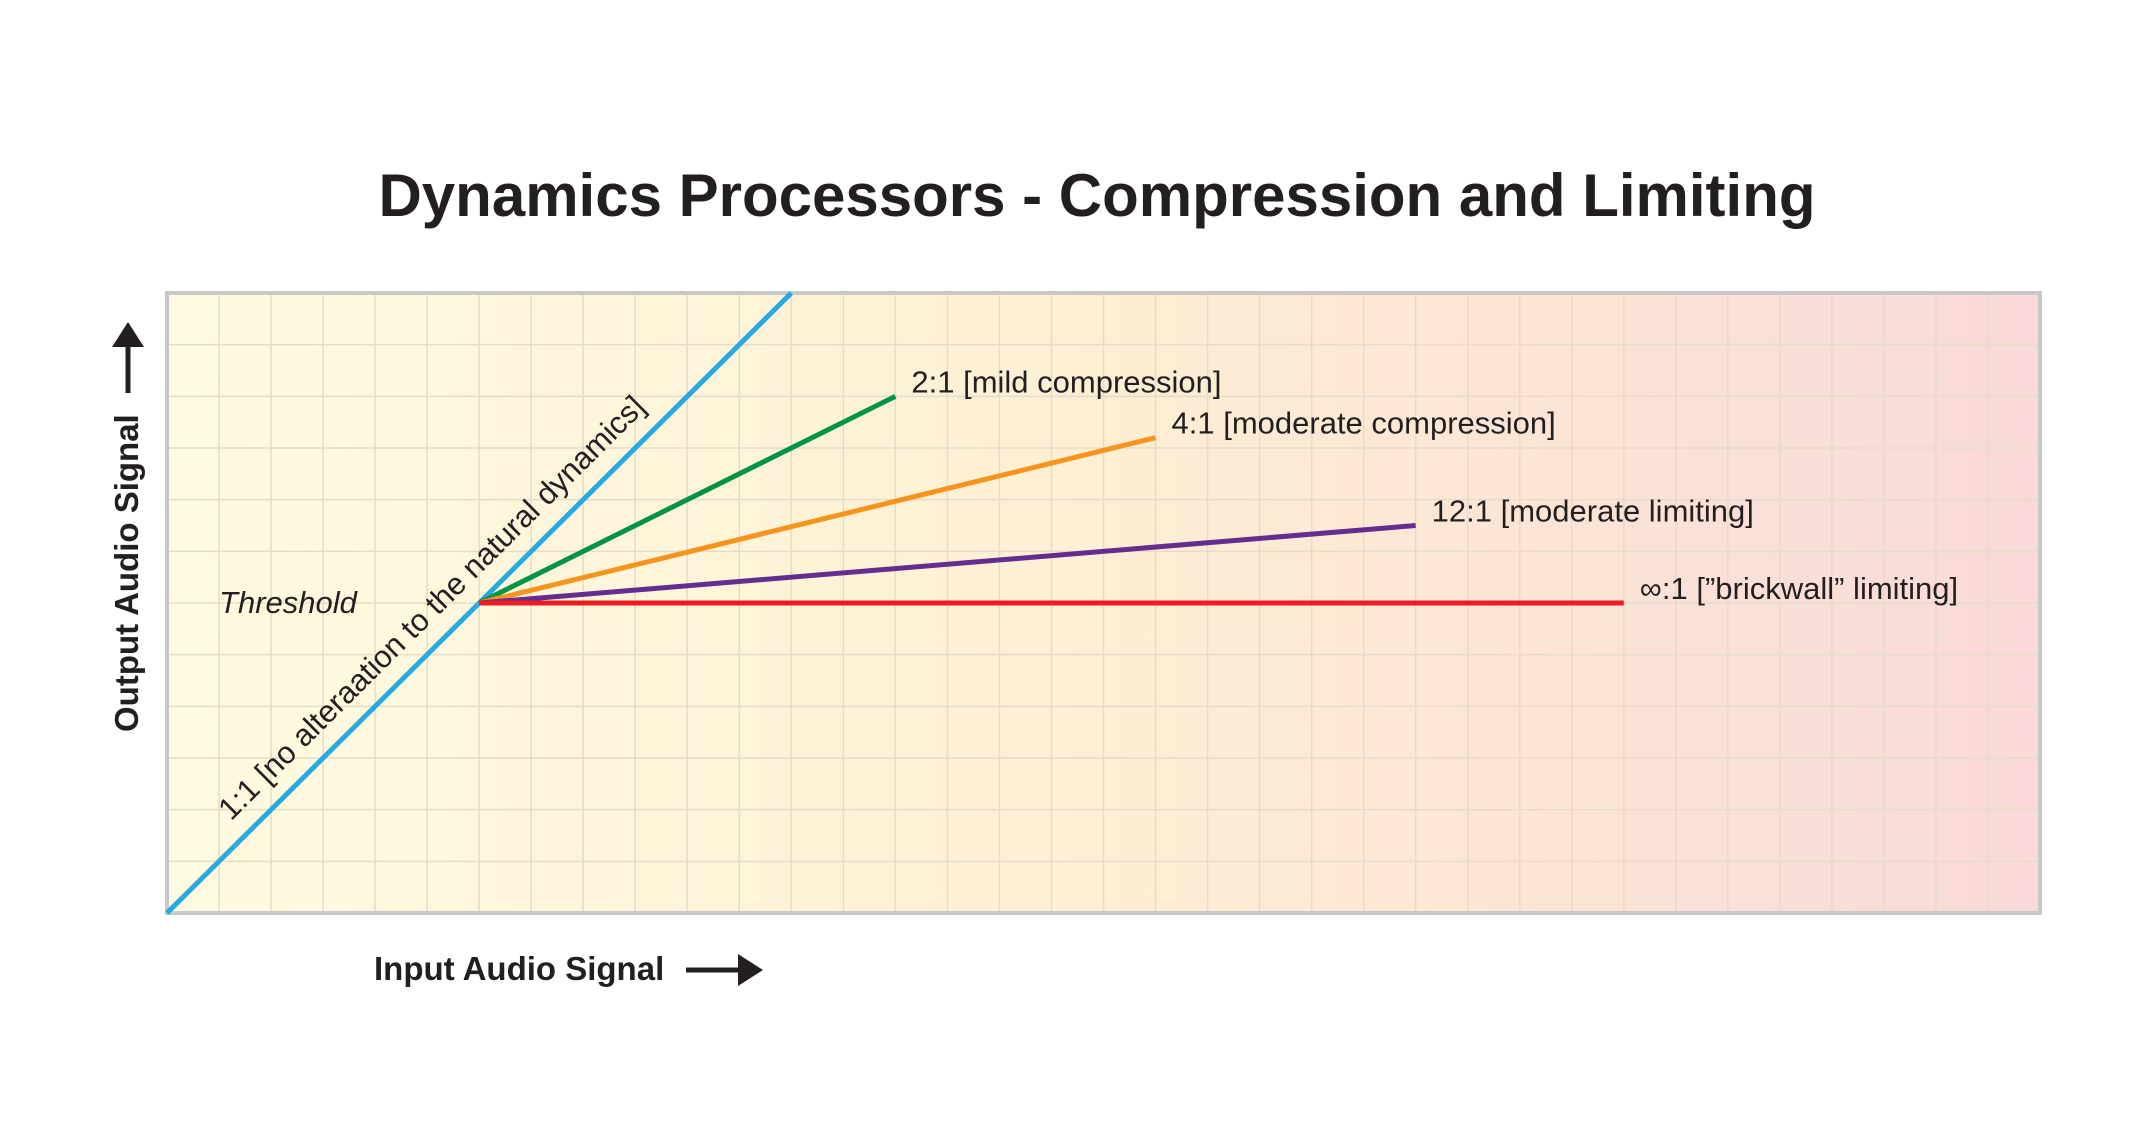 The width and height of the screenshot is (2138, 1148). Describe the element at coordinates (519, 968) in the screenshot. I see `x-axis-label: Input Audio Signal` at that location.